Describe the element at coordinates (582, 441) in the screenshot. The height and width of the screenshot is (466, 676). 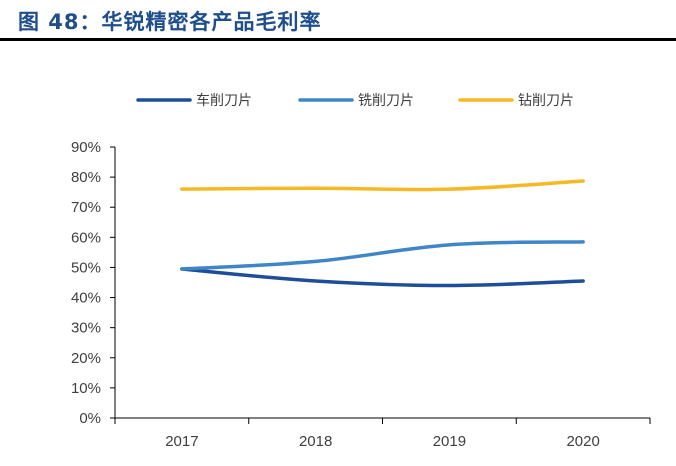
I see `x-tick-label: 2020` at that location.